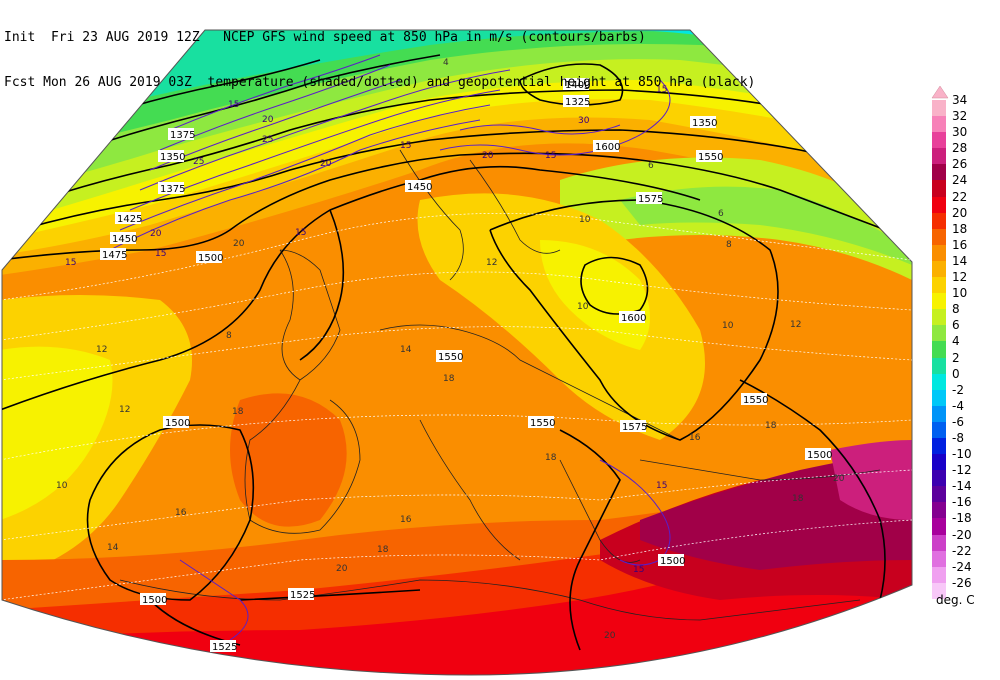 The width and height of the screenshot is (1000, 680). Describe the element at coordinates (960, 148) in the screenshot. I see `legend-label: 28` at that location.